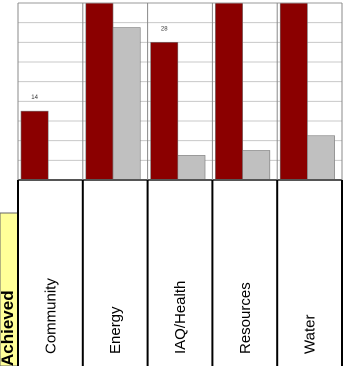 The image size is (344, 366). Describe the element at coordinates (34, 98) in the screenshot. I see `data-label: 14` at that location.